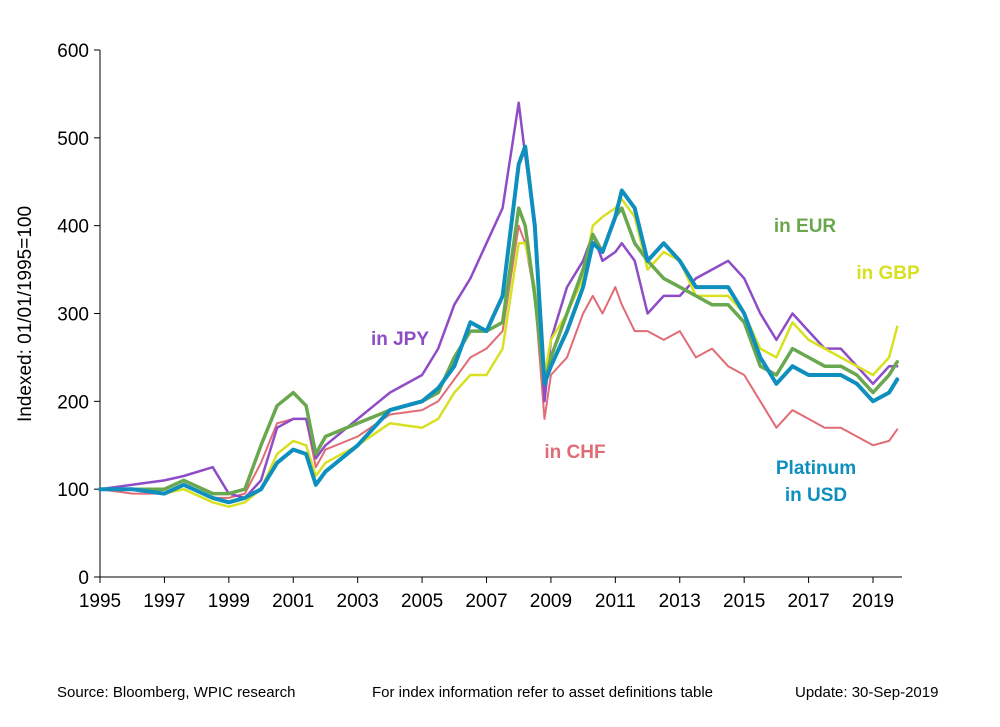 This screenshot has height=727, width=1000. I want to click on y-tick-label: 0, so click(83, 578).